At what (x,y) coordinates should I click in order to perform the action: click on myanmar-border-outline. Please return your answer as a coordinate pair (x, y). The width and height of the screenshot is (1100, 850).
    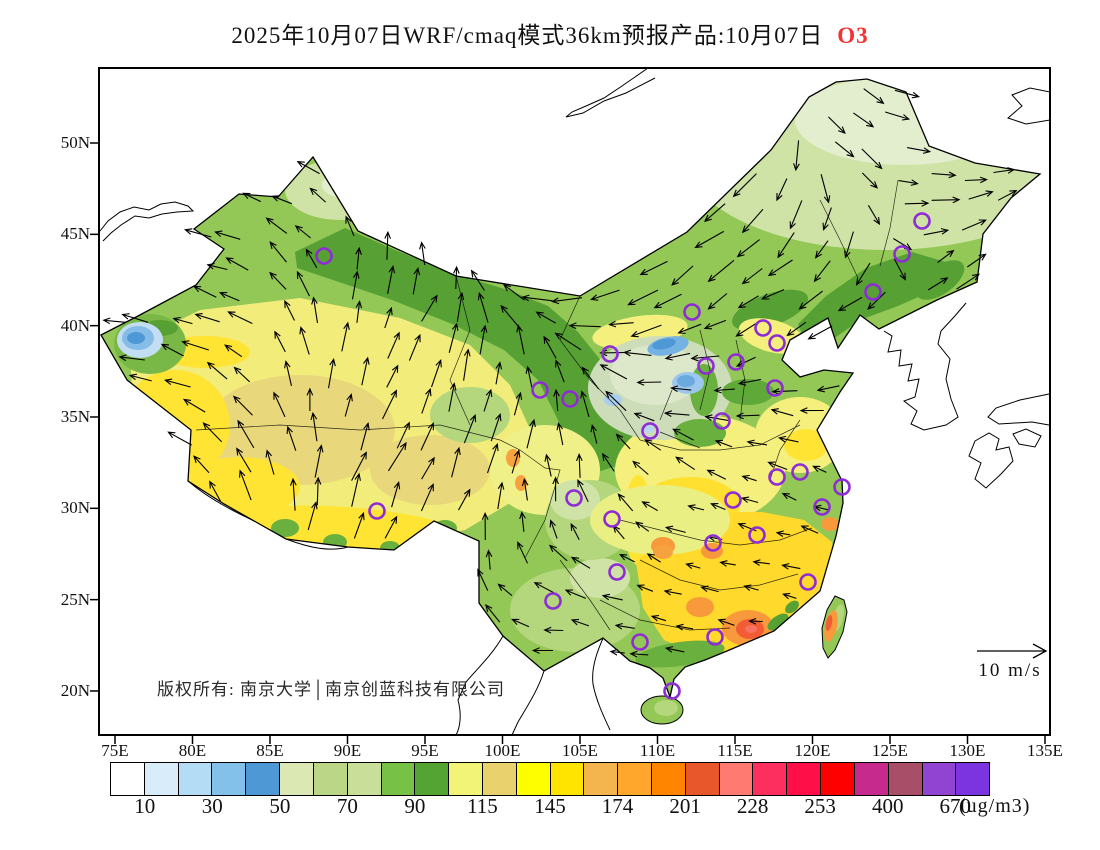
    Looking at the image, I should click on (479, 685).